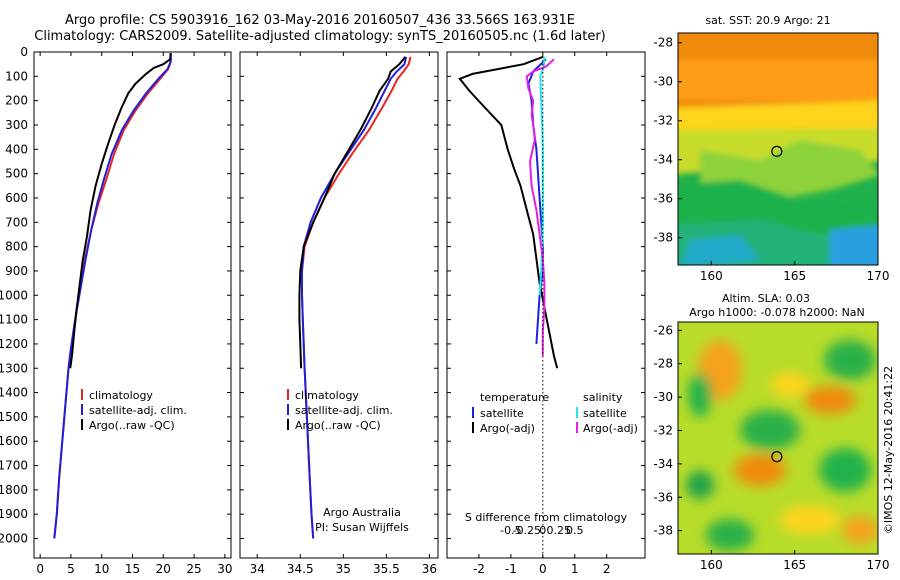 The width and height of the screenshot is (900, 580). I want to click on y-tick-label: 1800, so click(14, 490).